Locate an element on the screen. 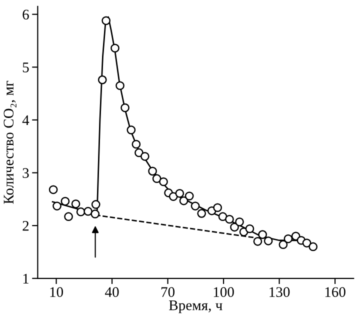 The height and width of the screenshot is (320, 359). y-tick-label: 2 is located at coordinates (25, 225).